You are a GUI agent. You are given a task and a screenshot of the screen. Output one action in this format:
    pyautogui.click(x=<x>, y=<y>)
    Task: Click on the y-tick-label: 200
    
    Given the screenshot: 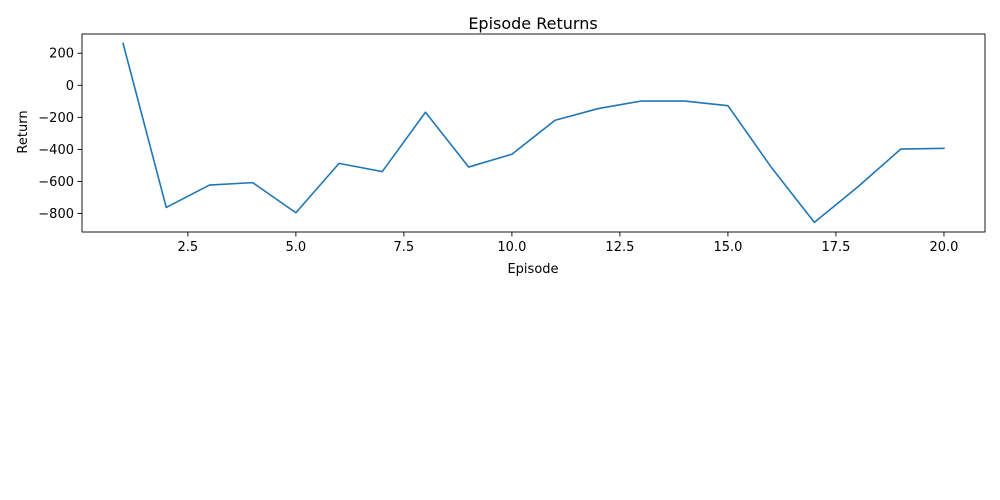 What is the action you would take?
    pyautogui.click(x=61, y=54)
    